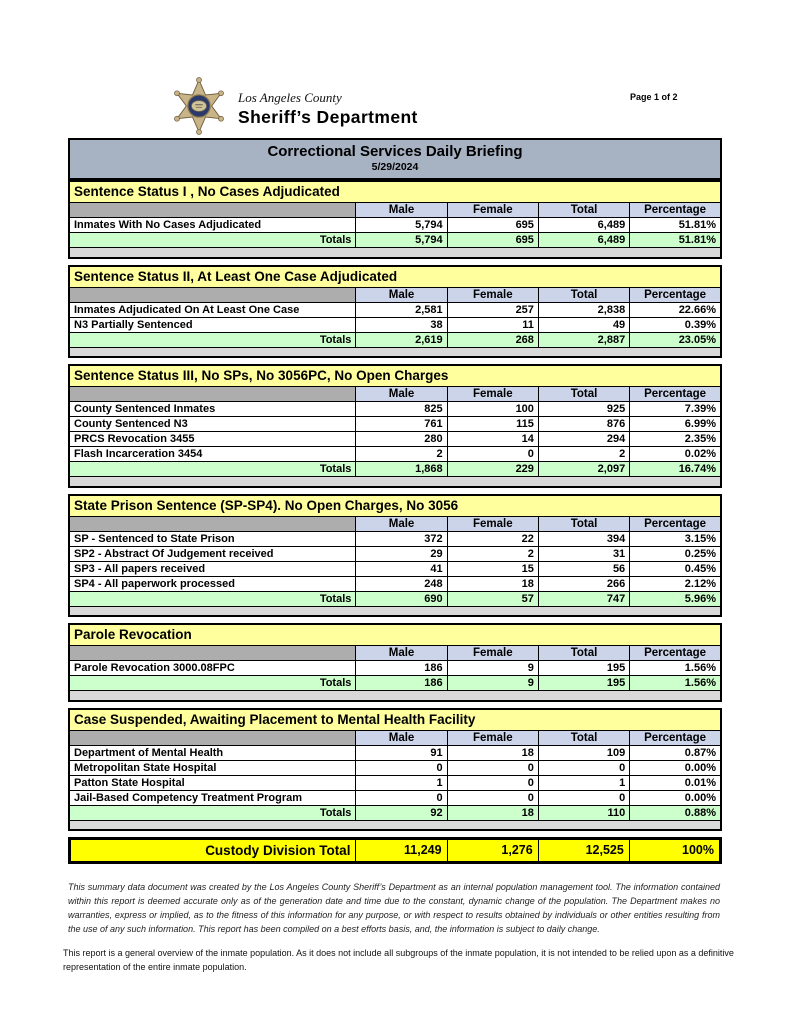 The image size is (791, 1024). Describe the element at coordinates (212, 309) in the screenshot. I see `row-label: Inmates Adjudicated On At Least One Case` at that location.